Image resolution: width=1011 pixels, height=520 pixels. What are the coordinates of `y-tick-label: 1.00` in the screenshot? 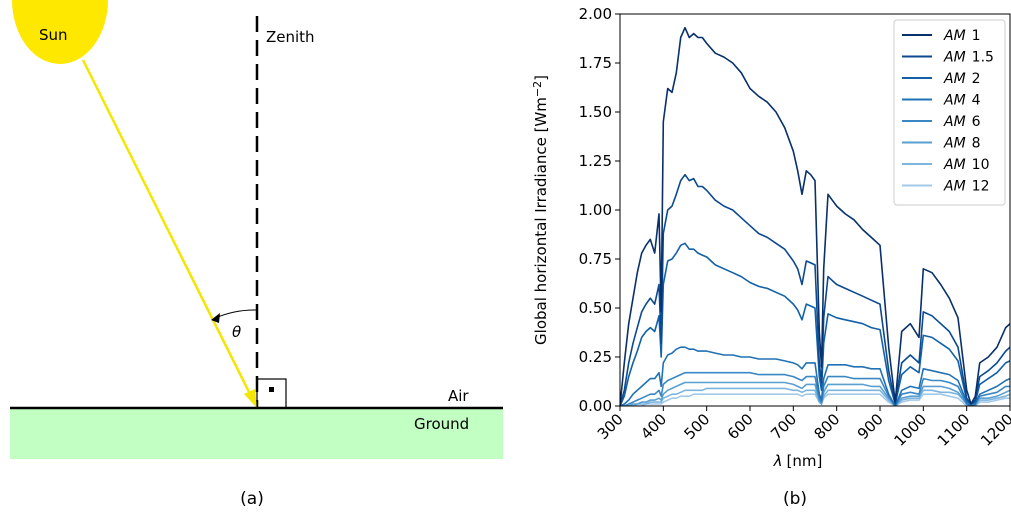 It's located at (595, 210).